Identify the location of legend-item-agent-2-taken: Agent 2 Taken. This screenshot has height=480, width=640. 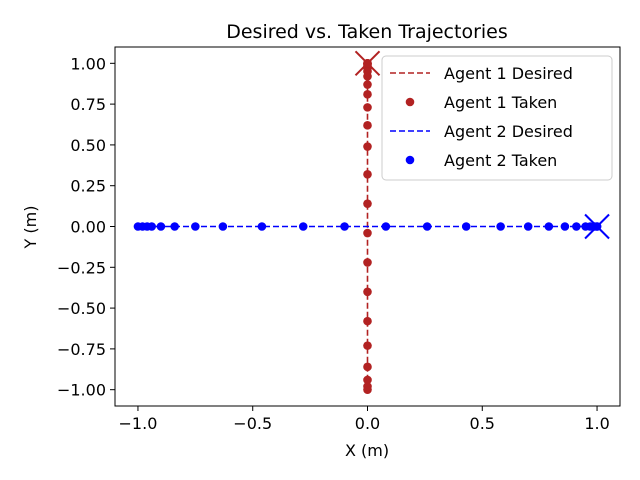
(481, 160).